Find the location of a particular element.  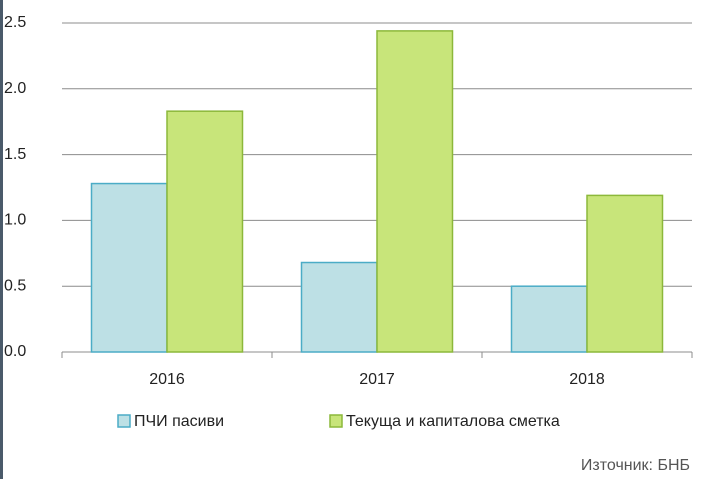

y-tick-label: 1.0 is located at coordinates (15, 220).